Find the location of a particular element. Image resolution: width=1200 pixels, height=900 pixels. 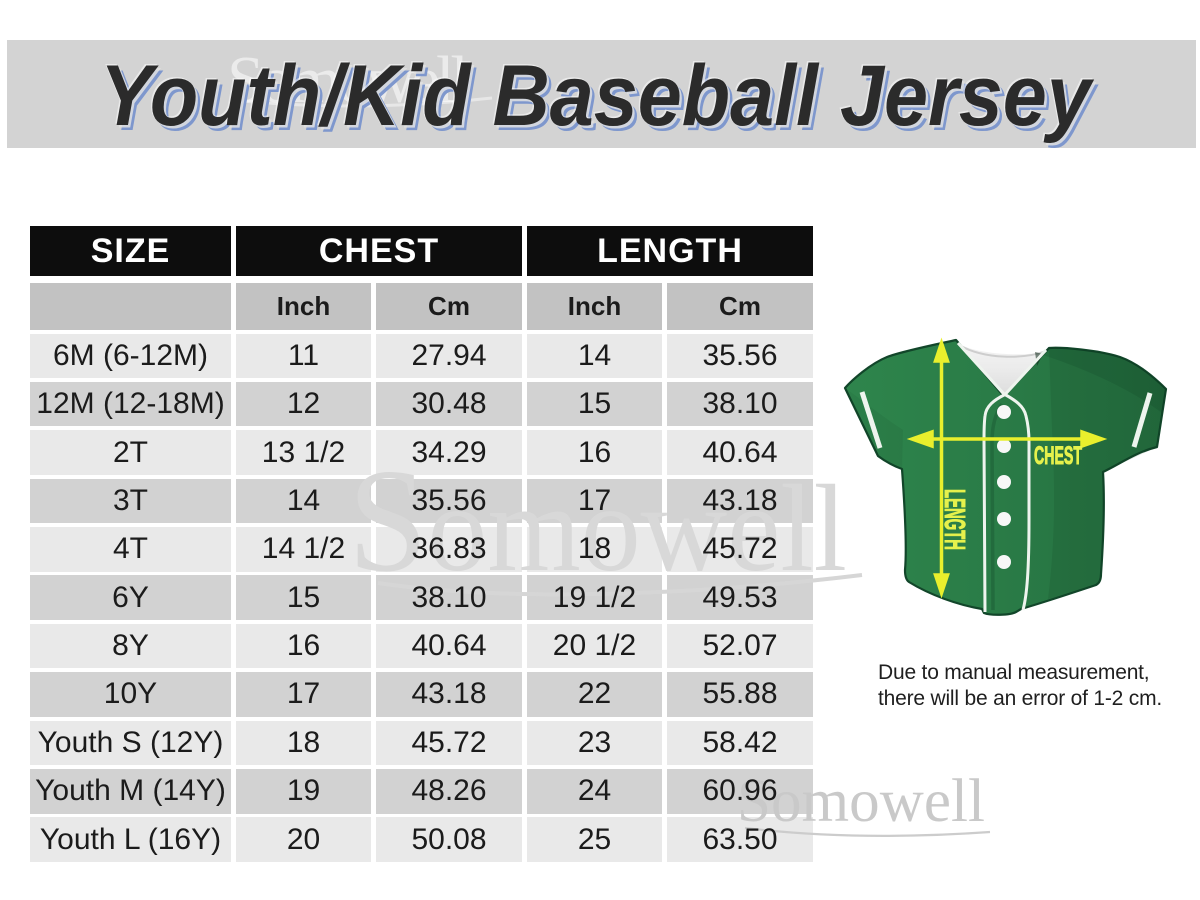

svg-text: CHEST is located at coordinates (1058, 456).